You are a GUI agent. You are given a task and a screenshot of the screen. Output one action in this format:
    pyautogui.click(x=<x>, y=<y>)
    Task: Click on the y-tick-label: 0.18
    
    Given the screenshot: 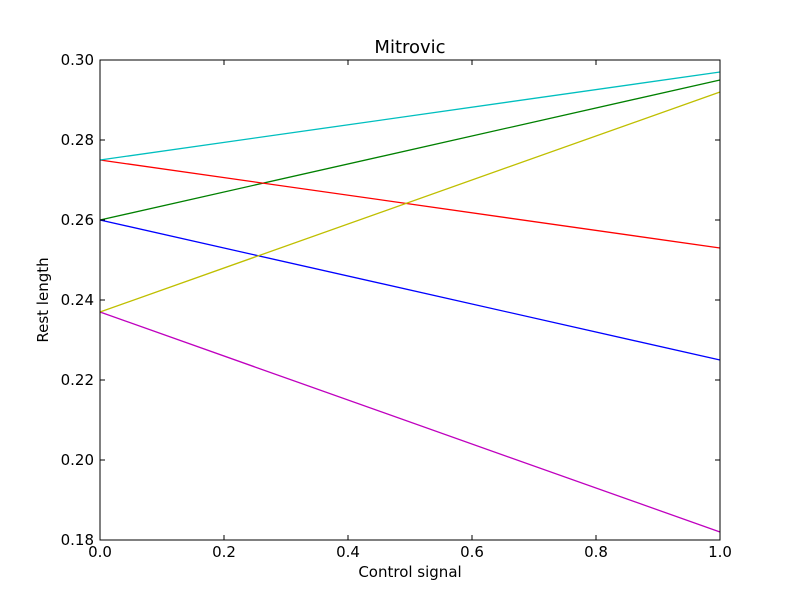 What is the action you would take?
    pyautogui.click(x=77, y=540)
    